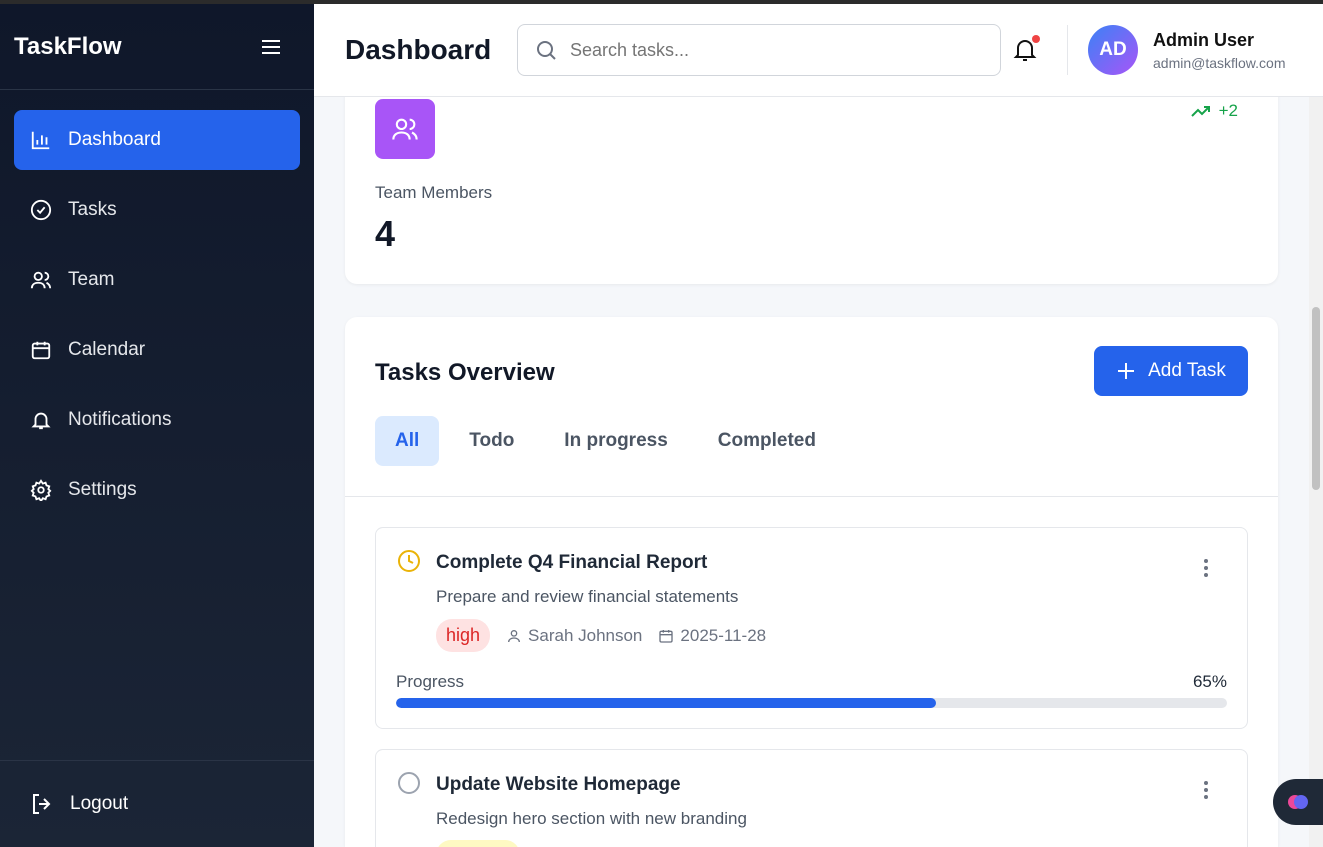  Describe the element at coordinates (666, 703) in the screenshot. I see `progress-fill` at that location.